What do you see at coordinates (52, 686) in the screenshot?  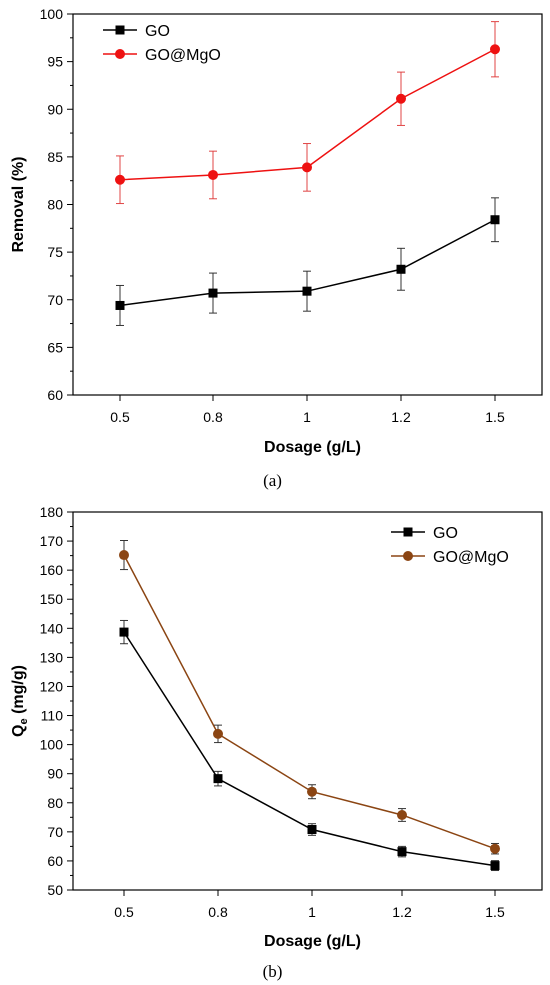 I see `y-tick-label: 120` at bounding box center [52, 686].